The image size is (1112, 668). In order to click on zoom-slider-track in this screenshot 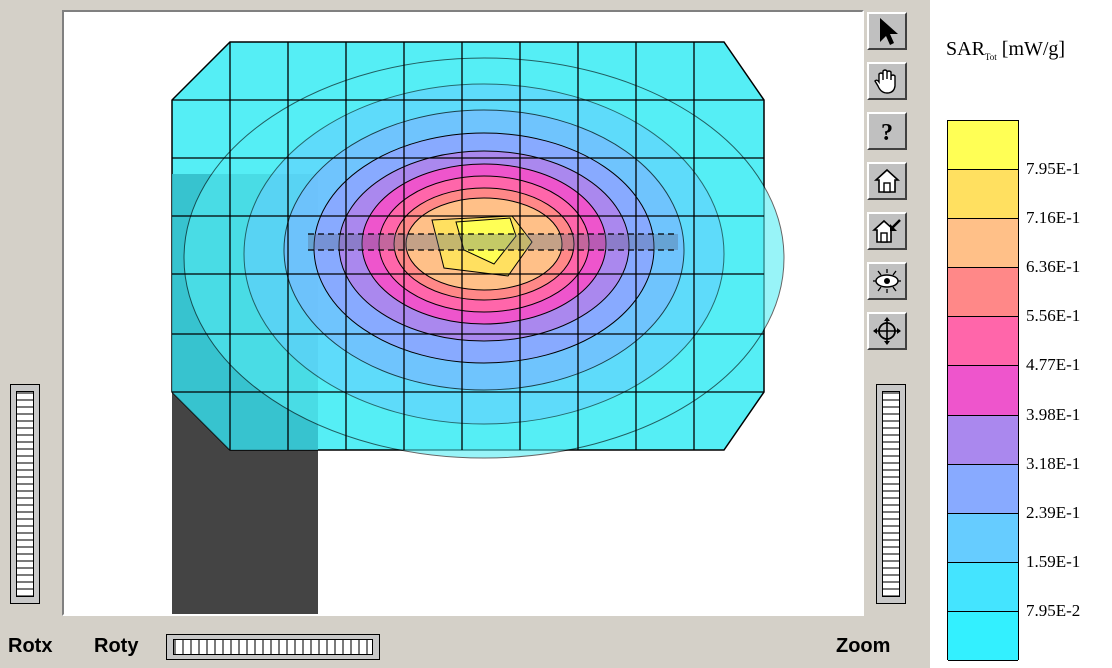, I will do `click(891, 494)`.